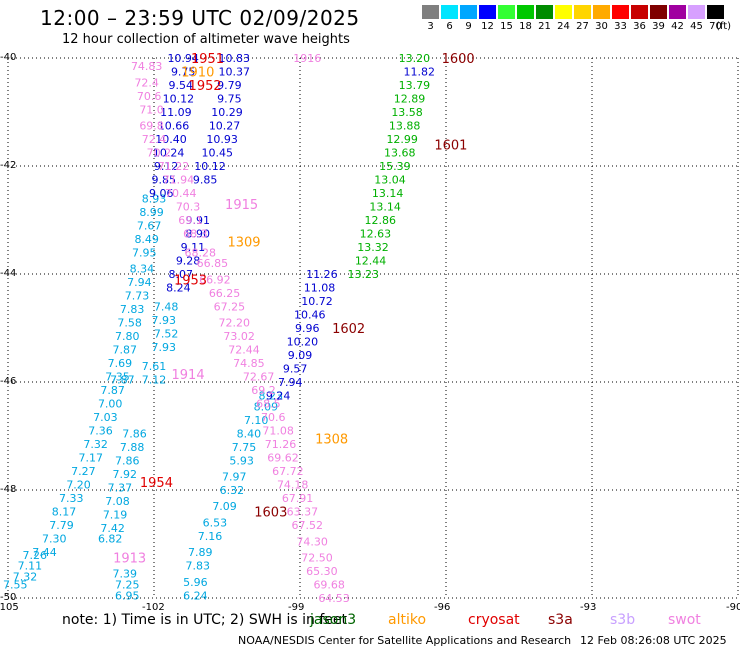 This screenshot has width=740, height=650. Describe the element at coordinates (64, 512) in the screenshot. I see `wave-height-value: 8.17` at that location.